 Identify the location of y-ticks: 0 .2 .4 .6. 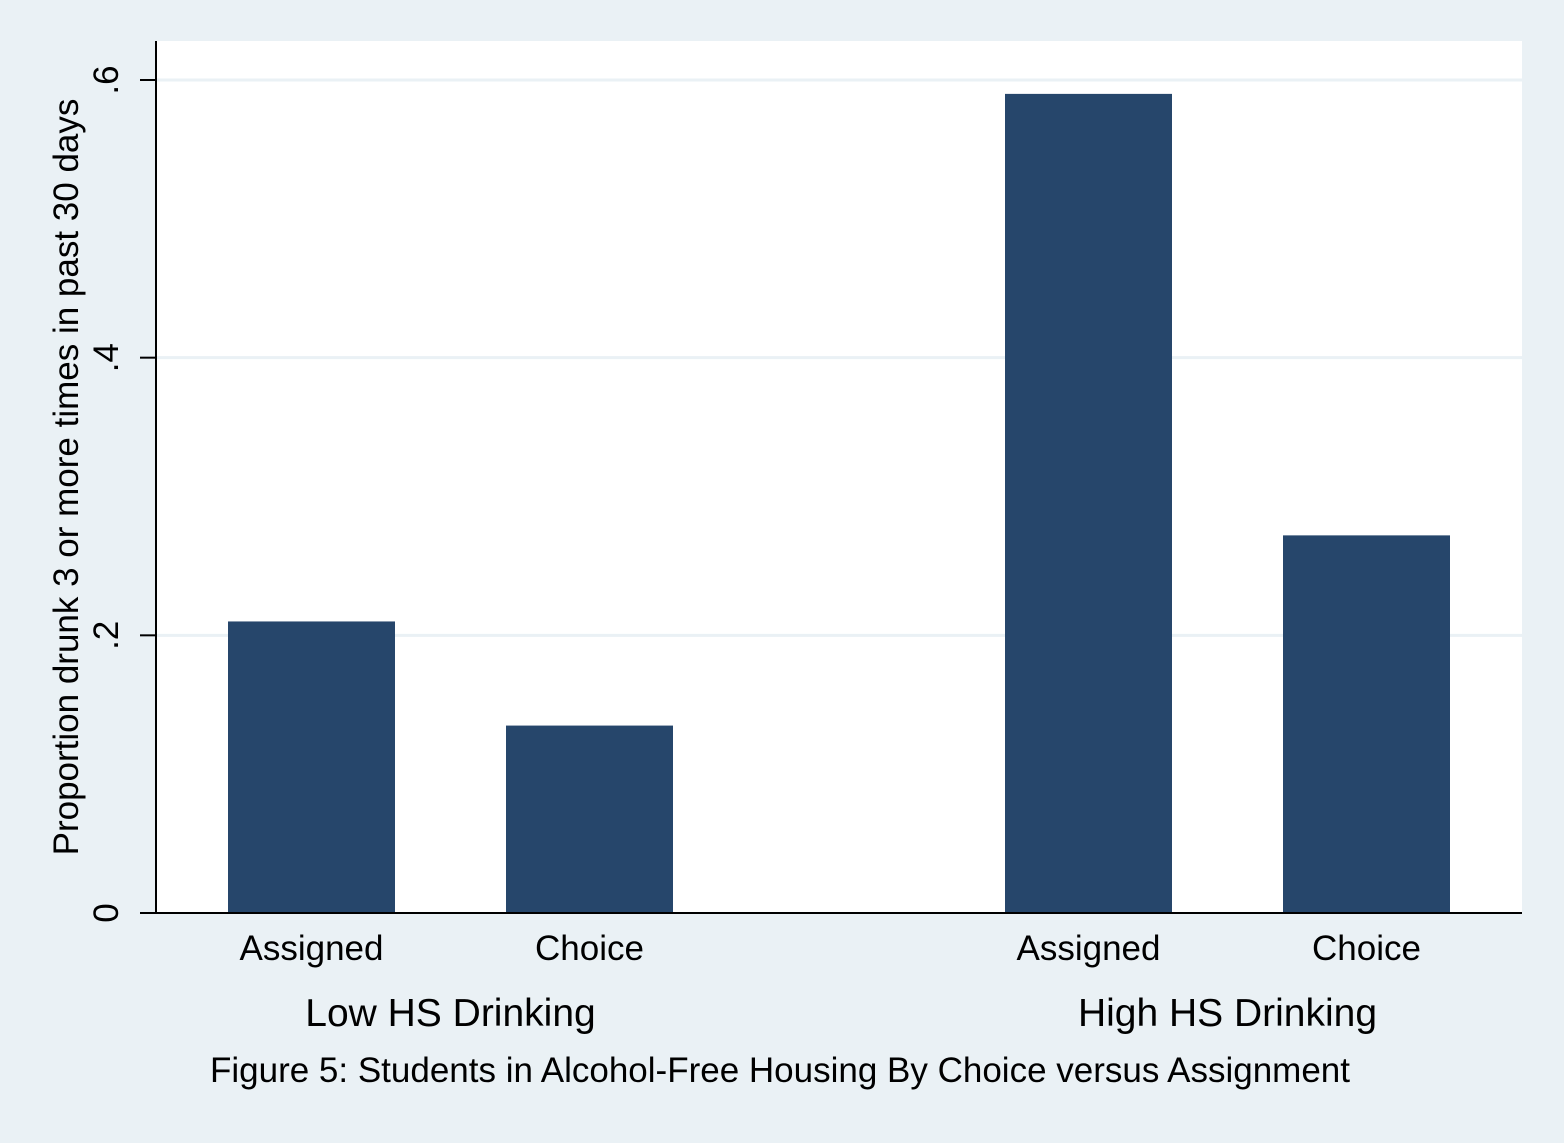
(121, 494).